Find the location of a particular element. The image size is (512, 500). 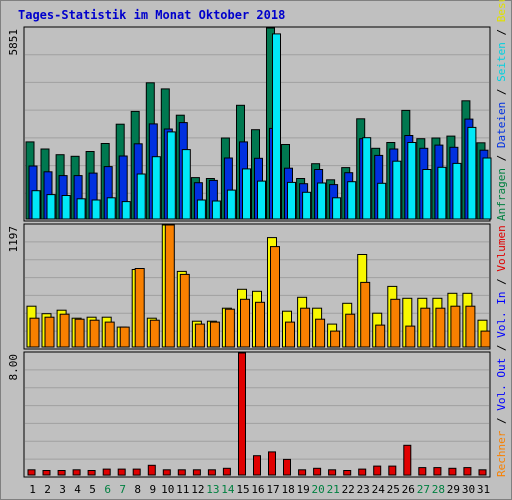

x-tick-label: 14 is located at coordinates (228, 489).